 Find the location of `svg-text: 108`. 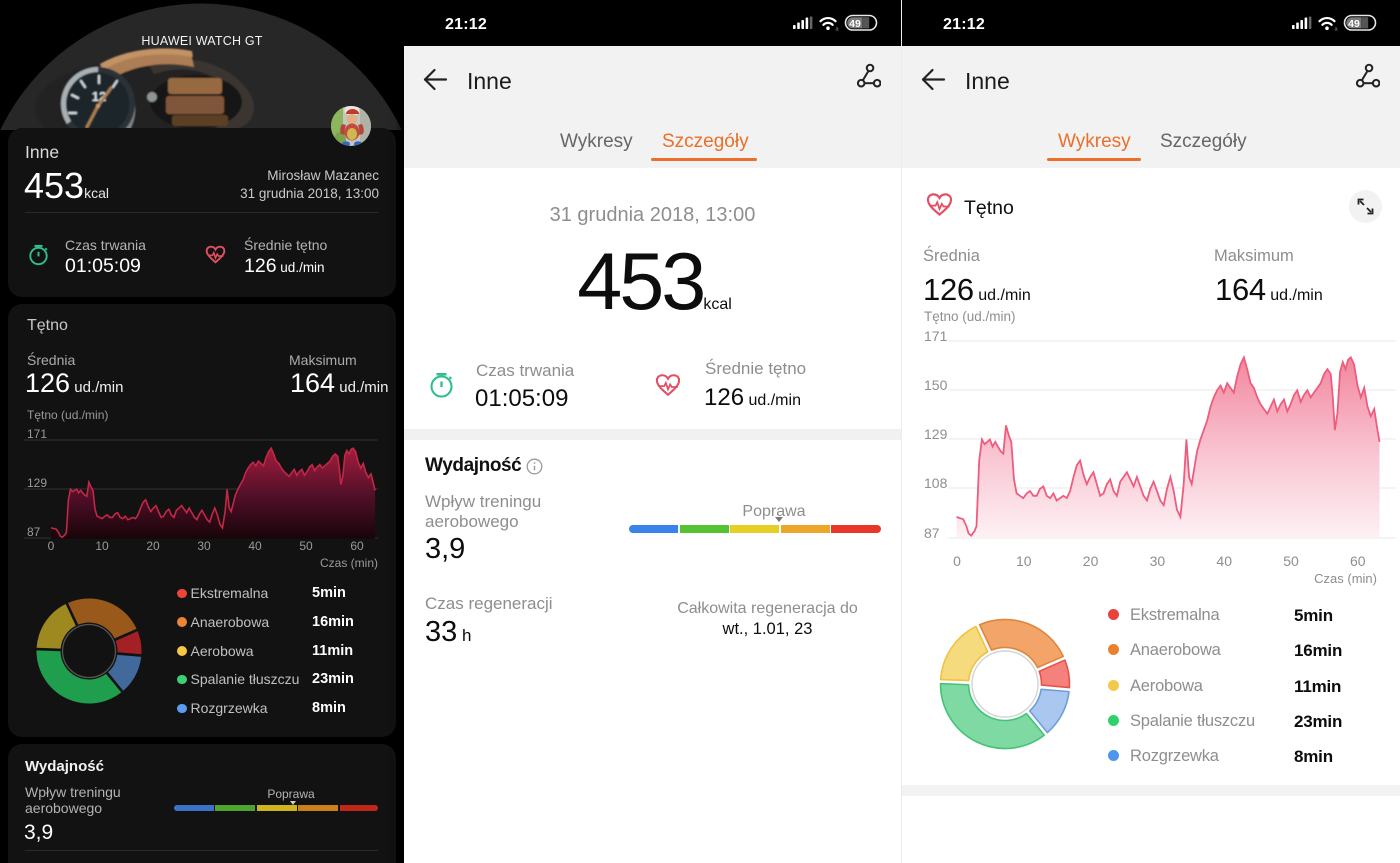

svg-text: 108 is located at coordinates (936, 483).